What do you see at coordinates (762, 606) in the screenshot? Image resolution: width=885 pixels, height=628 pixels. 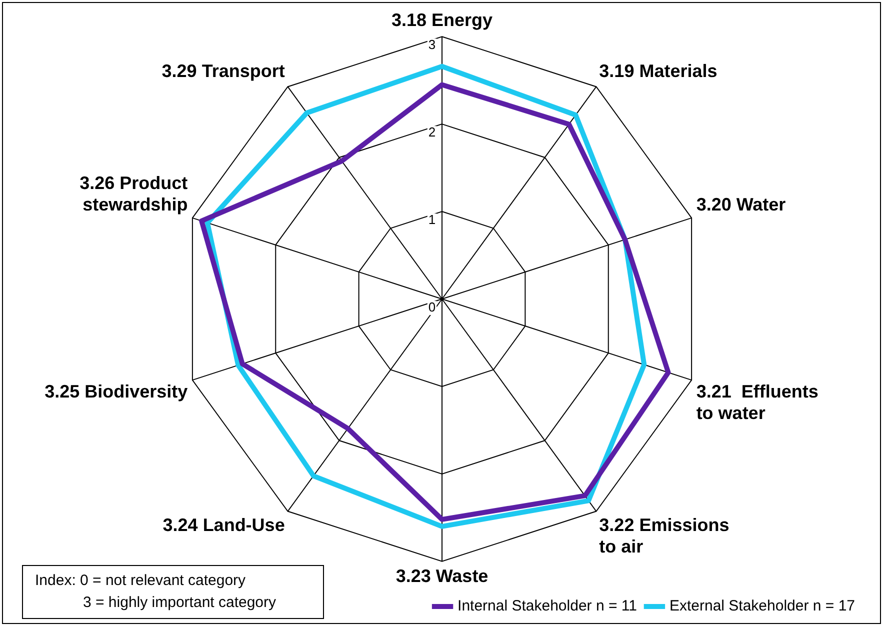 I see `legend-label: External Stakeholder n = 17` at bounding box center [762, 606].